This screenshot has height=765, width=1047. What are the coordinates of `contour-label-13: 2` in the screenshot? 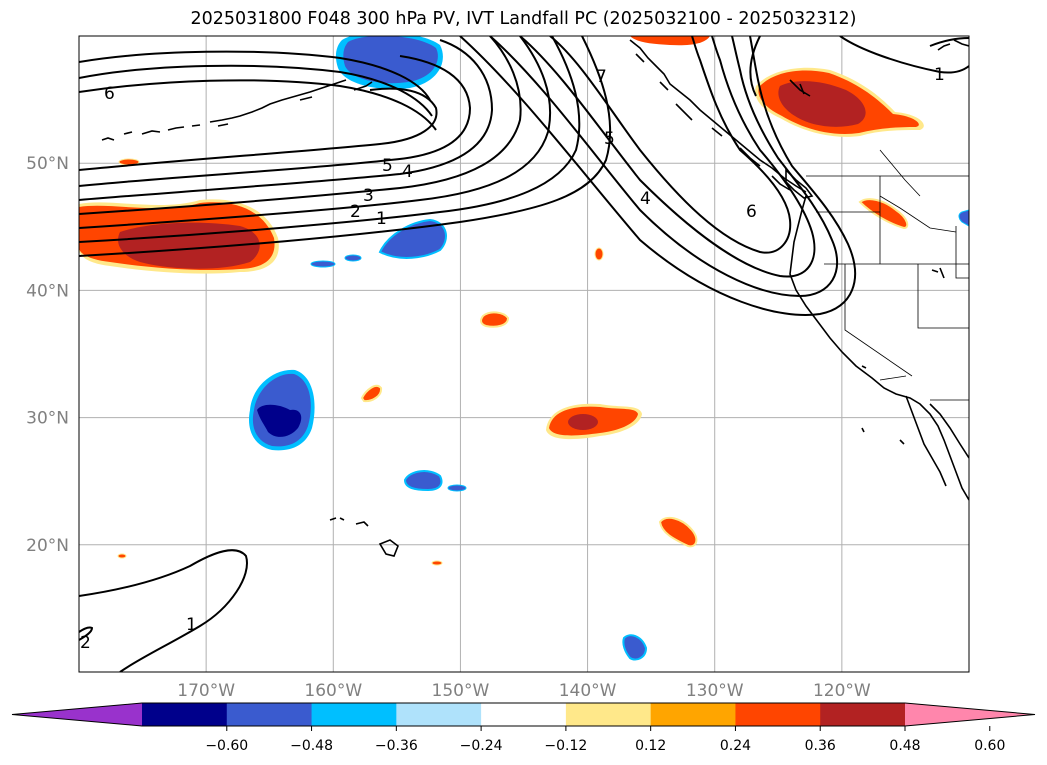 It's located at (85, 643).